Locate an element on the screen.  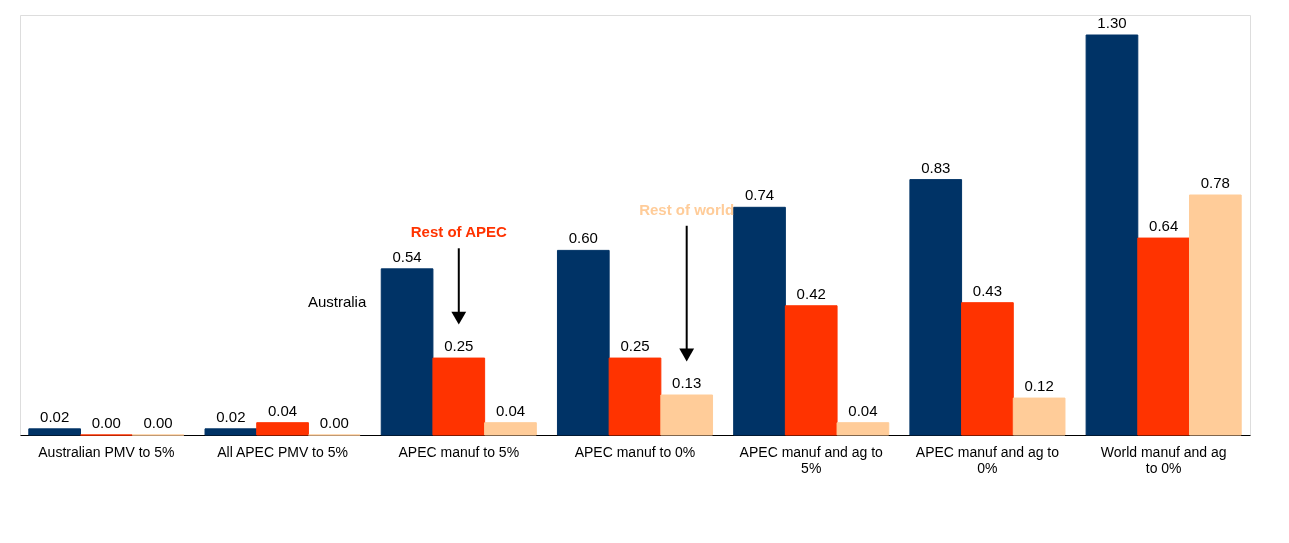
x-tick-label: All APEC PMV to 5% is located at coordinates (282, 451).